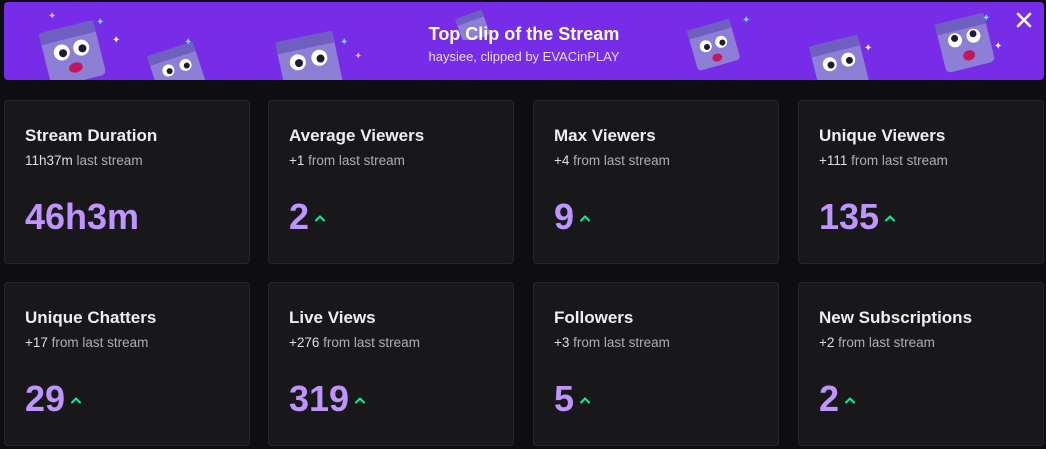 This screenshot has height=449, width=1046. What do you see at coordinates (656, 182) in the screenshot?
I see `stat-card-max-viewers: Max Viewers +4 from last stream 9` at bounding box center [656, 182].